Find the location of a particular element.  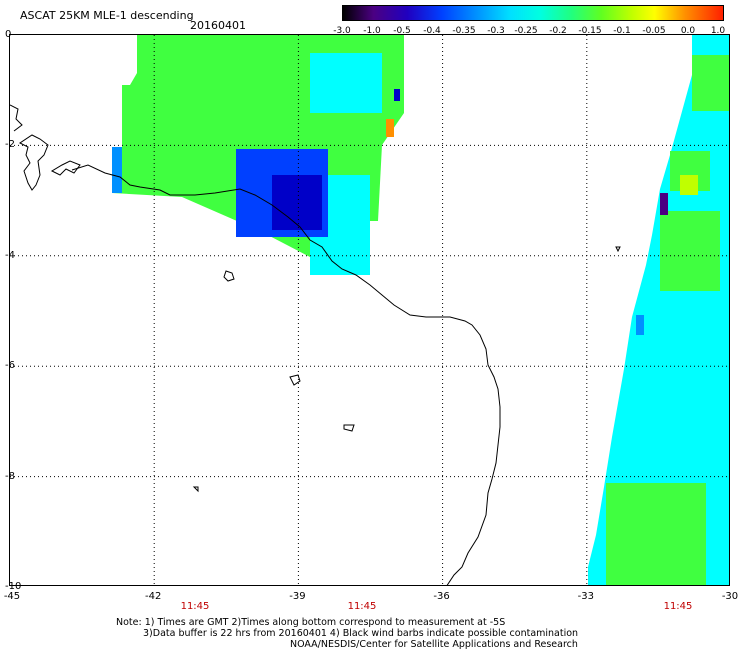

west-swath-edge-cells is located at coordinates (117, 170).